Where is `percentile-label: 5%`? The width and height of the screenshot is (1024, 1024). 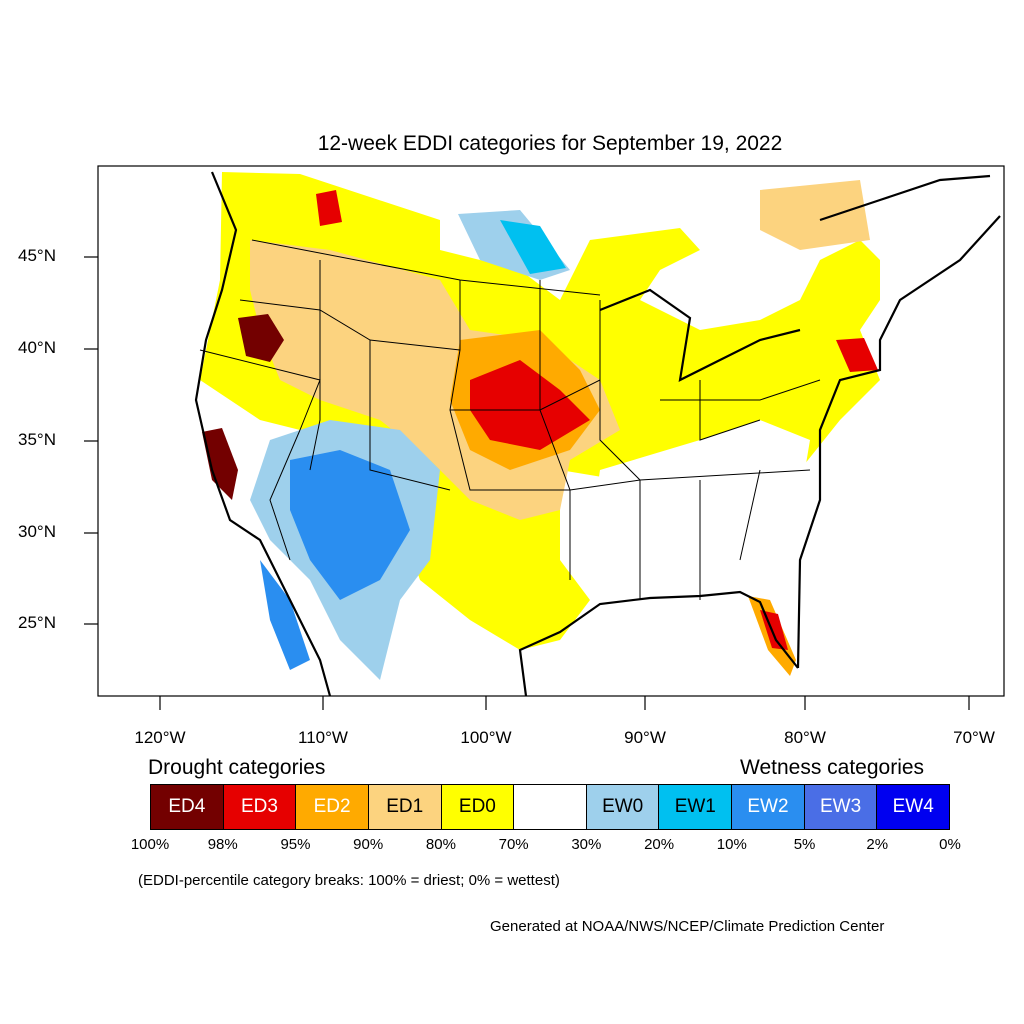
percentile-label: 5% is located at coordinates (804, 844).